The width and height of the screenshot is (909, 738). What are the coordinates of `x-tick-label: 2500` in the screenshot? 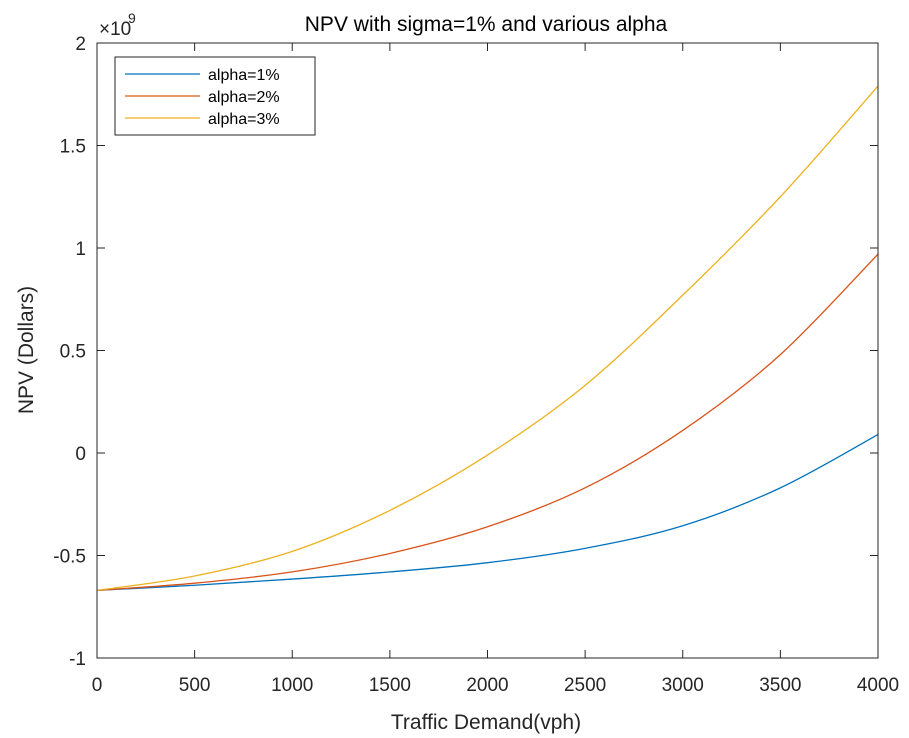 It's located at (585, 685).